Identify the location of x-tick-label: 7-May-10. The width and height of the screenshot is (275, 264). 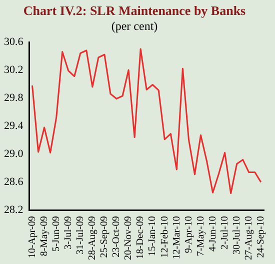
(200, 236).